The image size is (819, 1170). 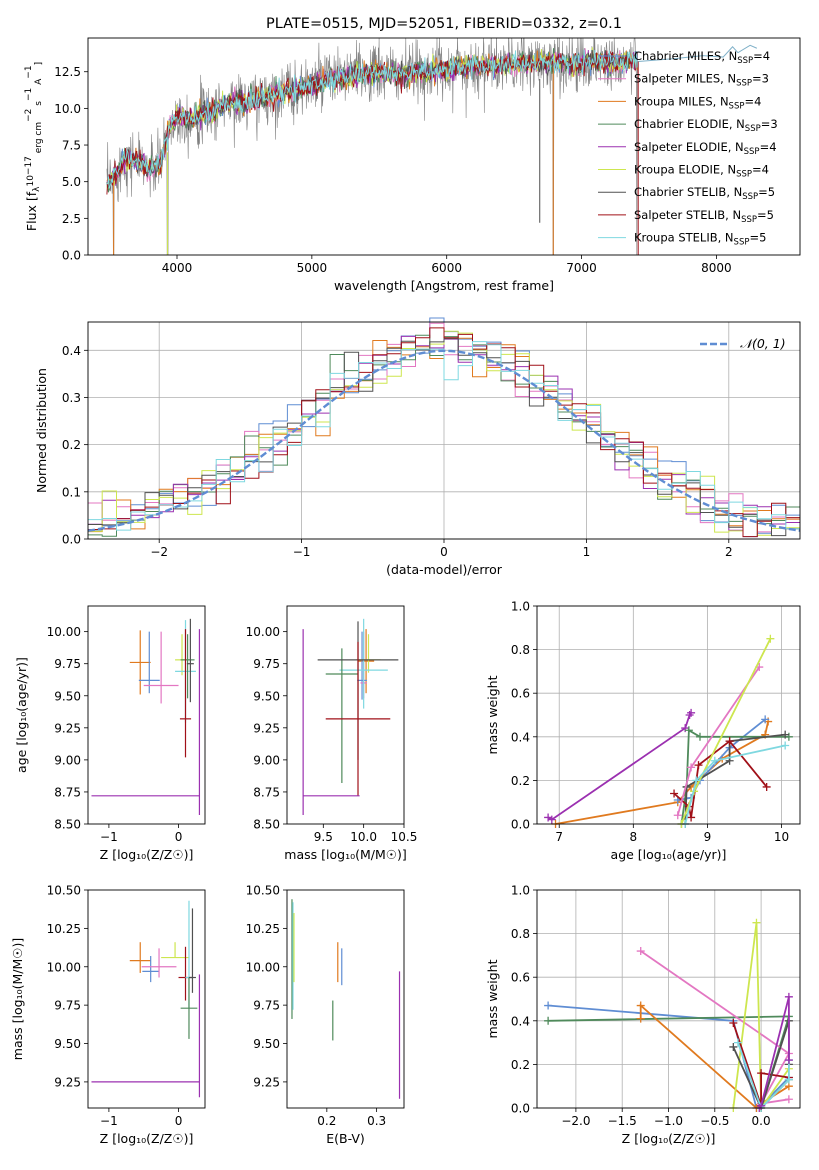 I want to click on spectrum-axes: 4000 5000 6000 7000 8000 0.0 2.5 5.0 7.5 10.0 12.5, so click(x=392, y=170).